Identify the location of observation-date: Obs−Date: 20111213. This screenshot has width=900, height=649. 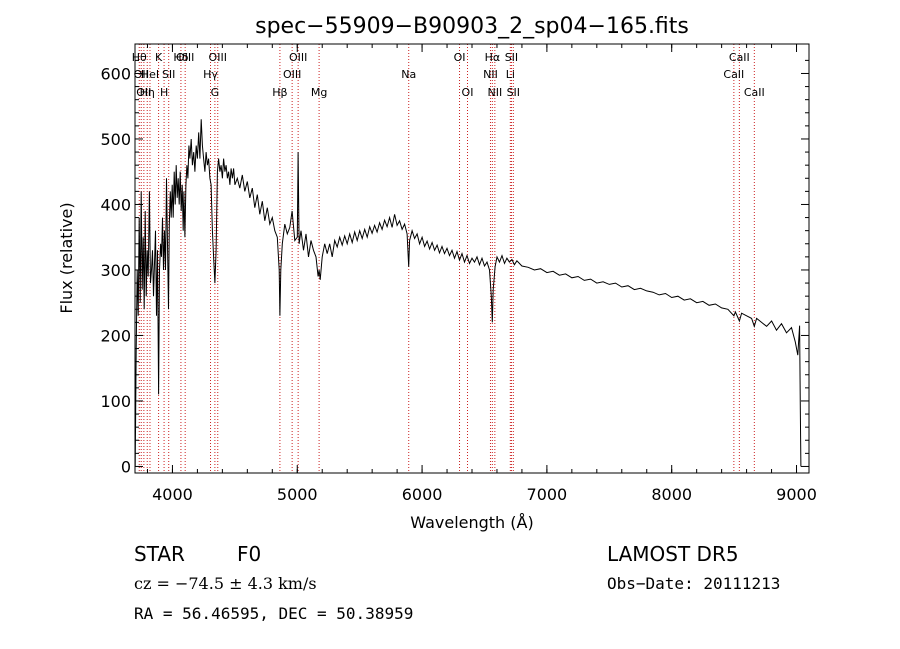
(694, 583).